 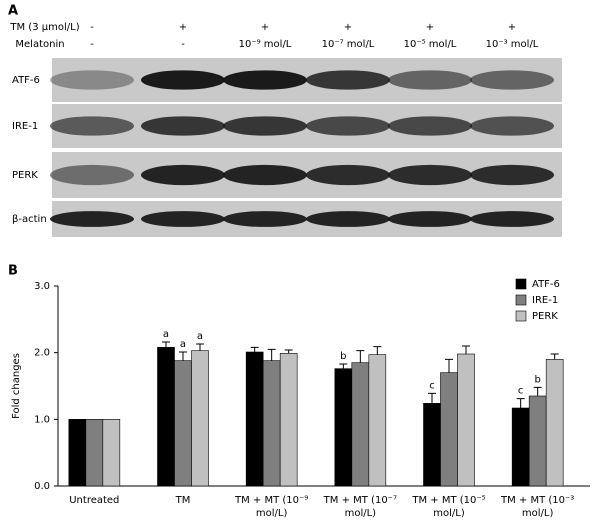 What do you see at coordinates (16, 386) in the screenshot?
I see `y-axis-label: Fold changes` at bounding box center [16, 386].